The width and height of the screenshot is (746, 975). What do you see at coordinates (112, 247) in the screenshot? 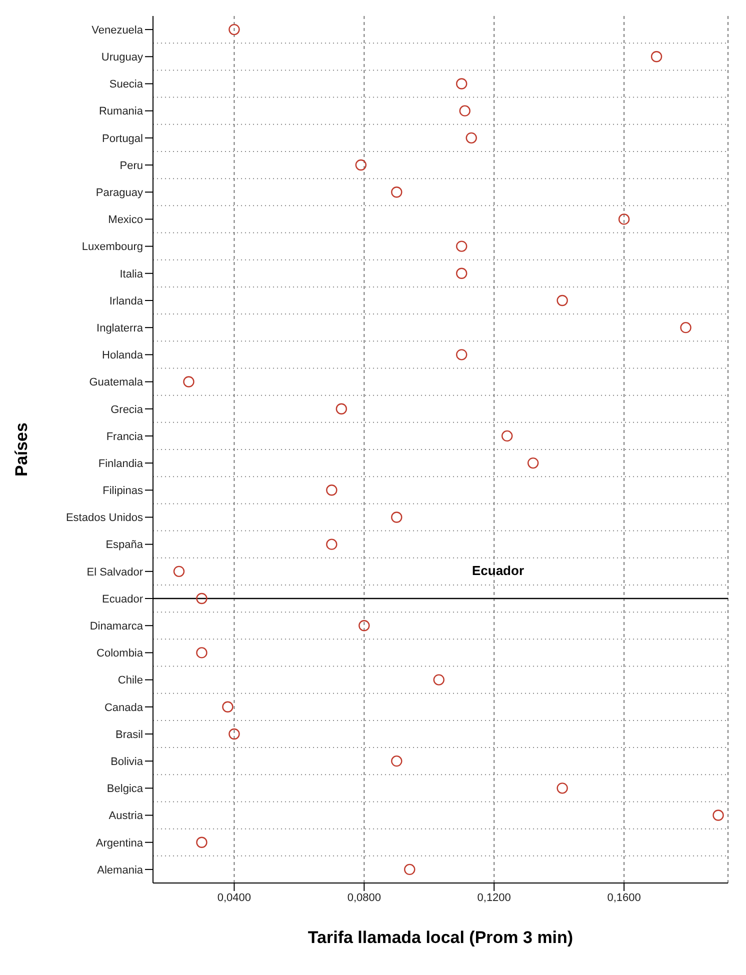
I see `y-tick-label: Luxembourg` at bounding box center [112, 247].